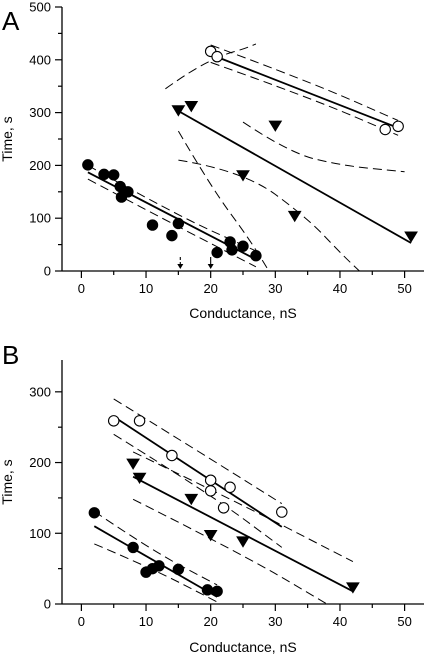 The height and width of the screenshot is (658, 444). Describe the element at coordinates (11, 21) in the screenshot. I see `panel-label: A` at that location.